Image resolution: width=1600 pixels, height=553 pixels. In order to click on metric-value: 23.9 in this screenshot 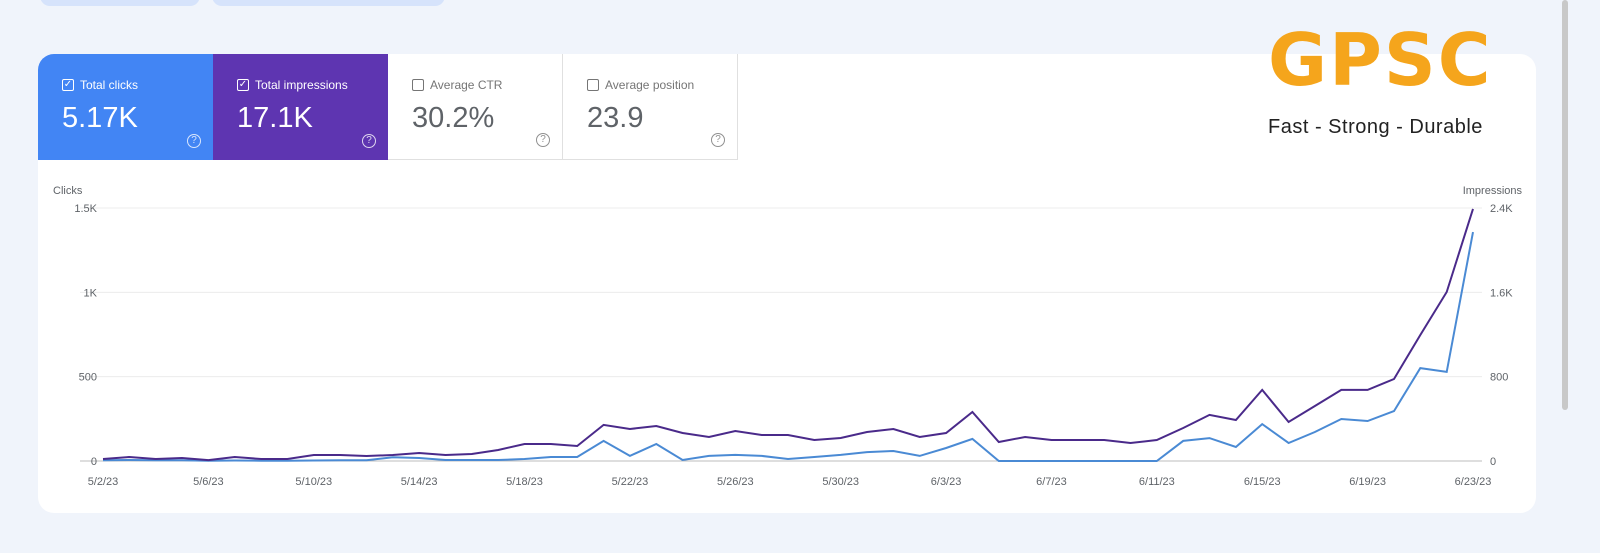, I will do `click(615, 118)`.